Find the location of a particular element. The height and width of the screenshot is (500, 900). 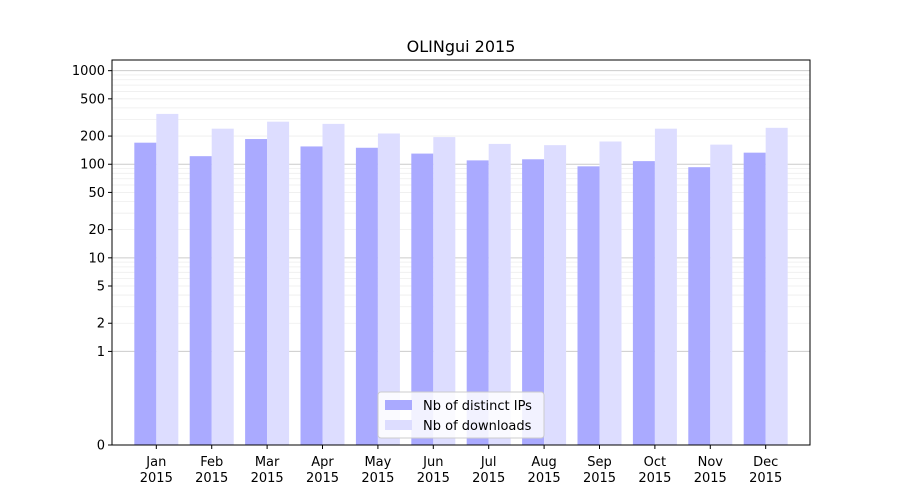

x-tick-label-month: Sep is located at coordinates (599, 462).